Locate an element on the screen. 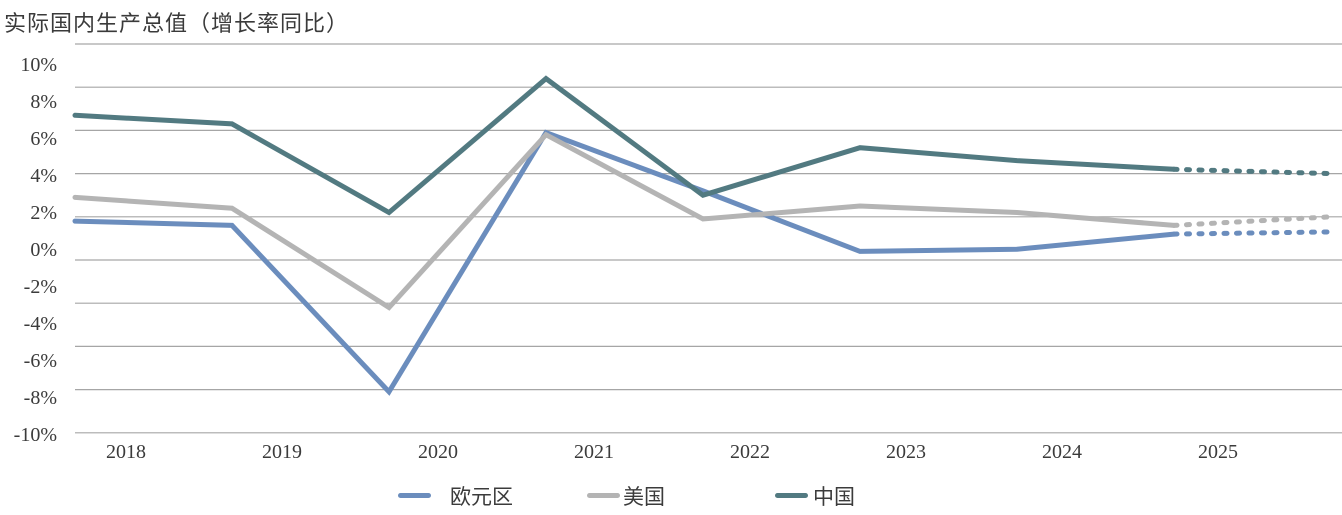  x-axis-label-2019: 2019 is located at coordinates (282, 452).